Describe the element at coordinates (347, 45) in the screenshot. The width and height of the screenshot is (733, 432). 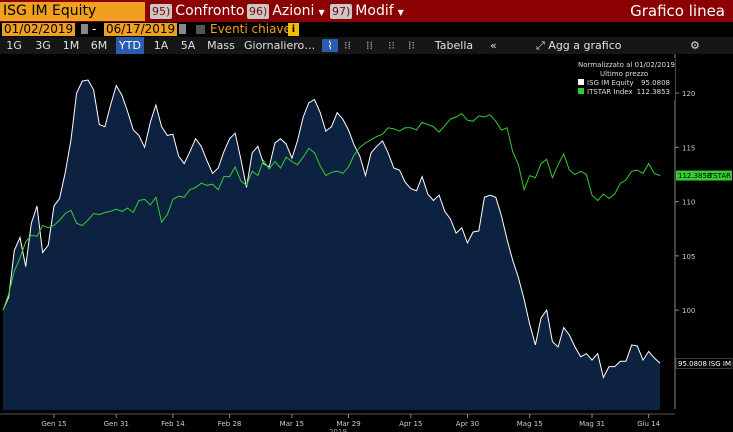
I see `candle-icon: ⁝⁞` at that location.